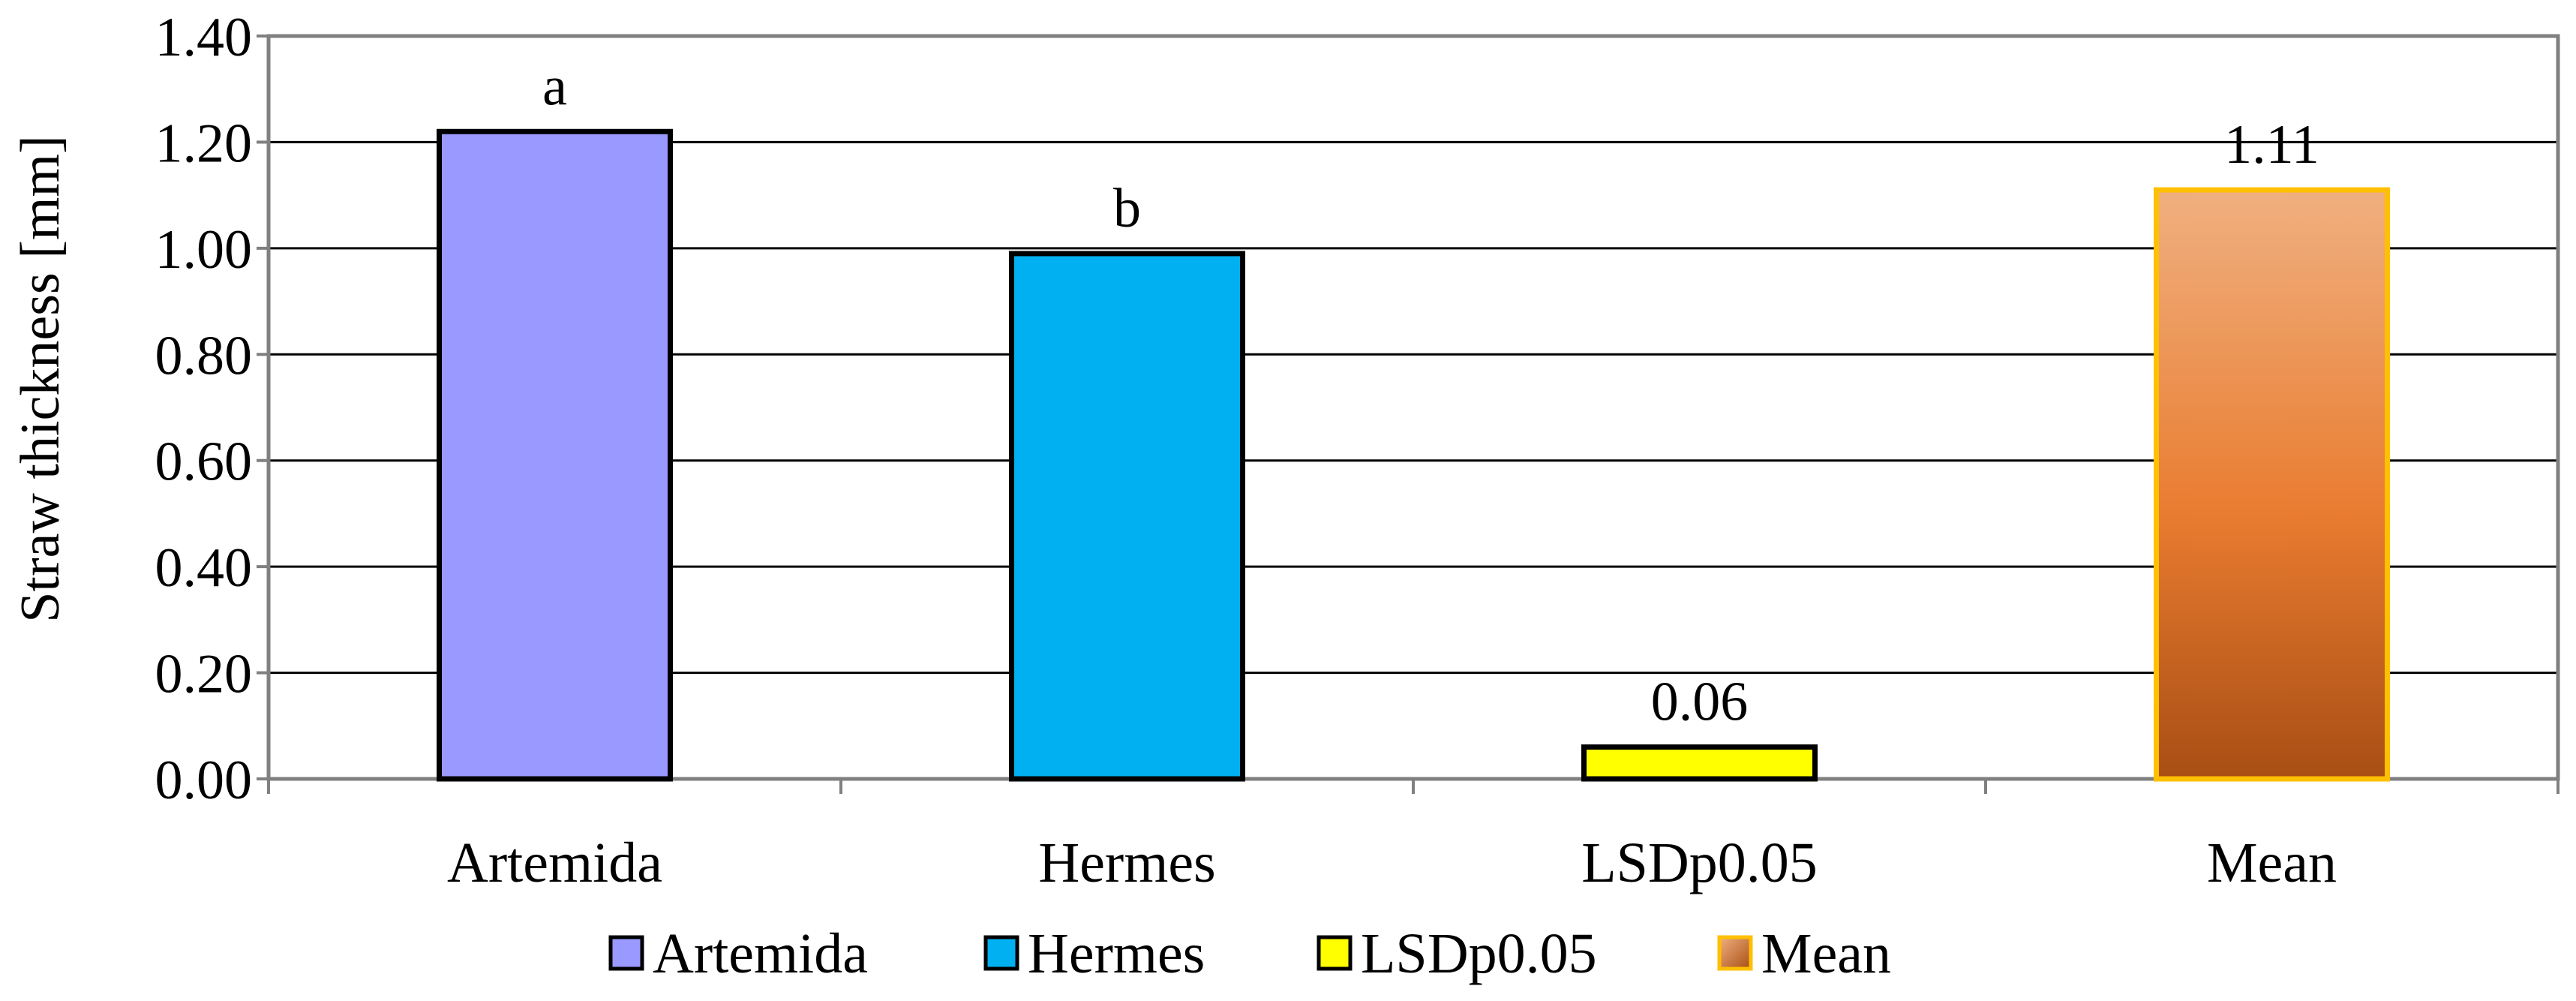 The image size is (2576, 1001). I want to click on y-tick-label: 1.40, so click(204, 37).